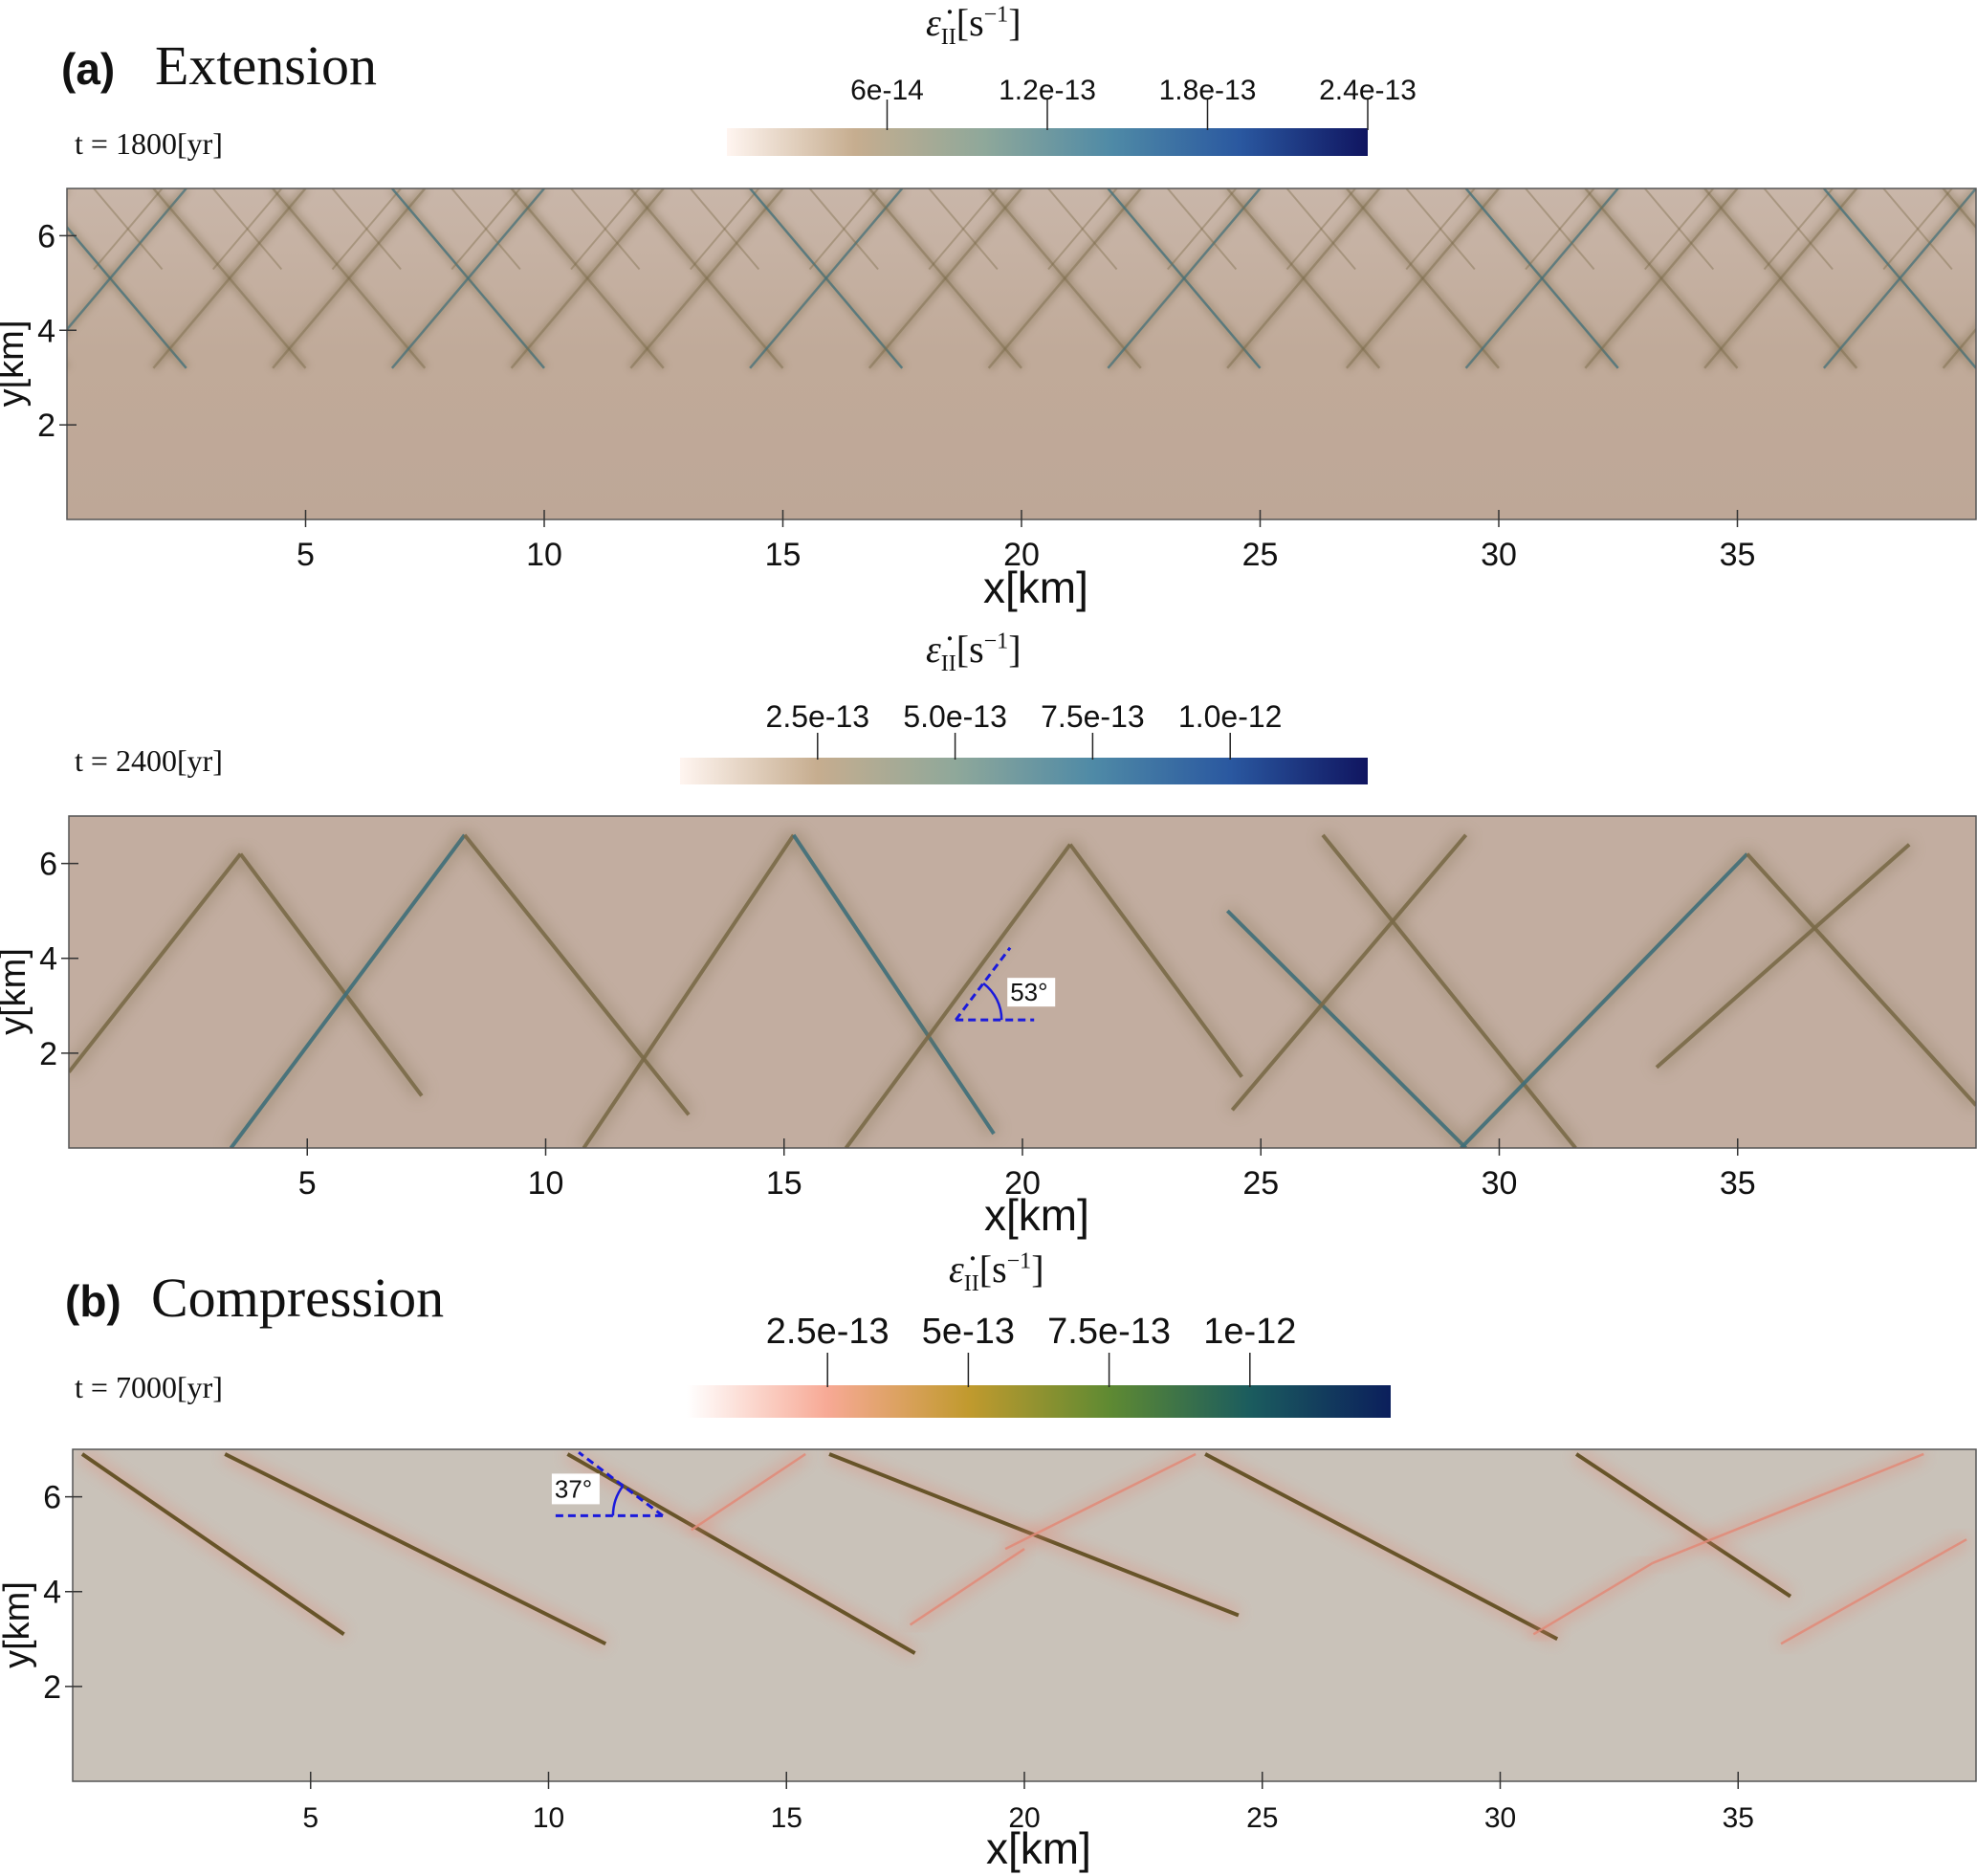 The image size is (1977, 1876). Describe the element at coordinates (1208, 90) in the screenshot. I see `colorbar-tick-label: 1.8e-13` at that location.